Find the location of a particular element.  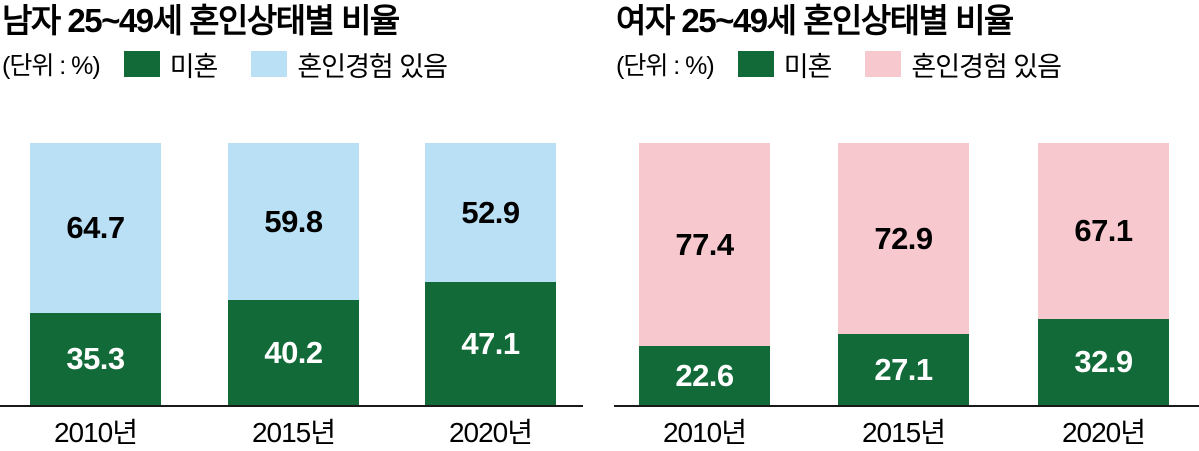

value-label: 64.7 is located at coordinates (95, 227).